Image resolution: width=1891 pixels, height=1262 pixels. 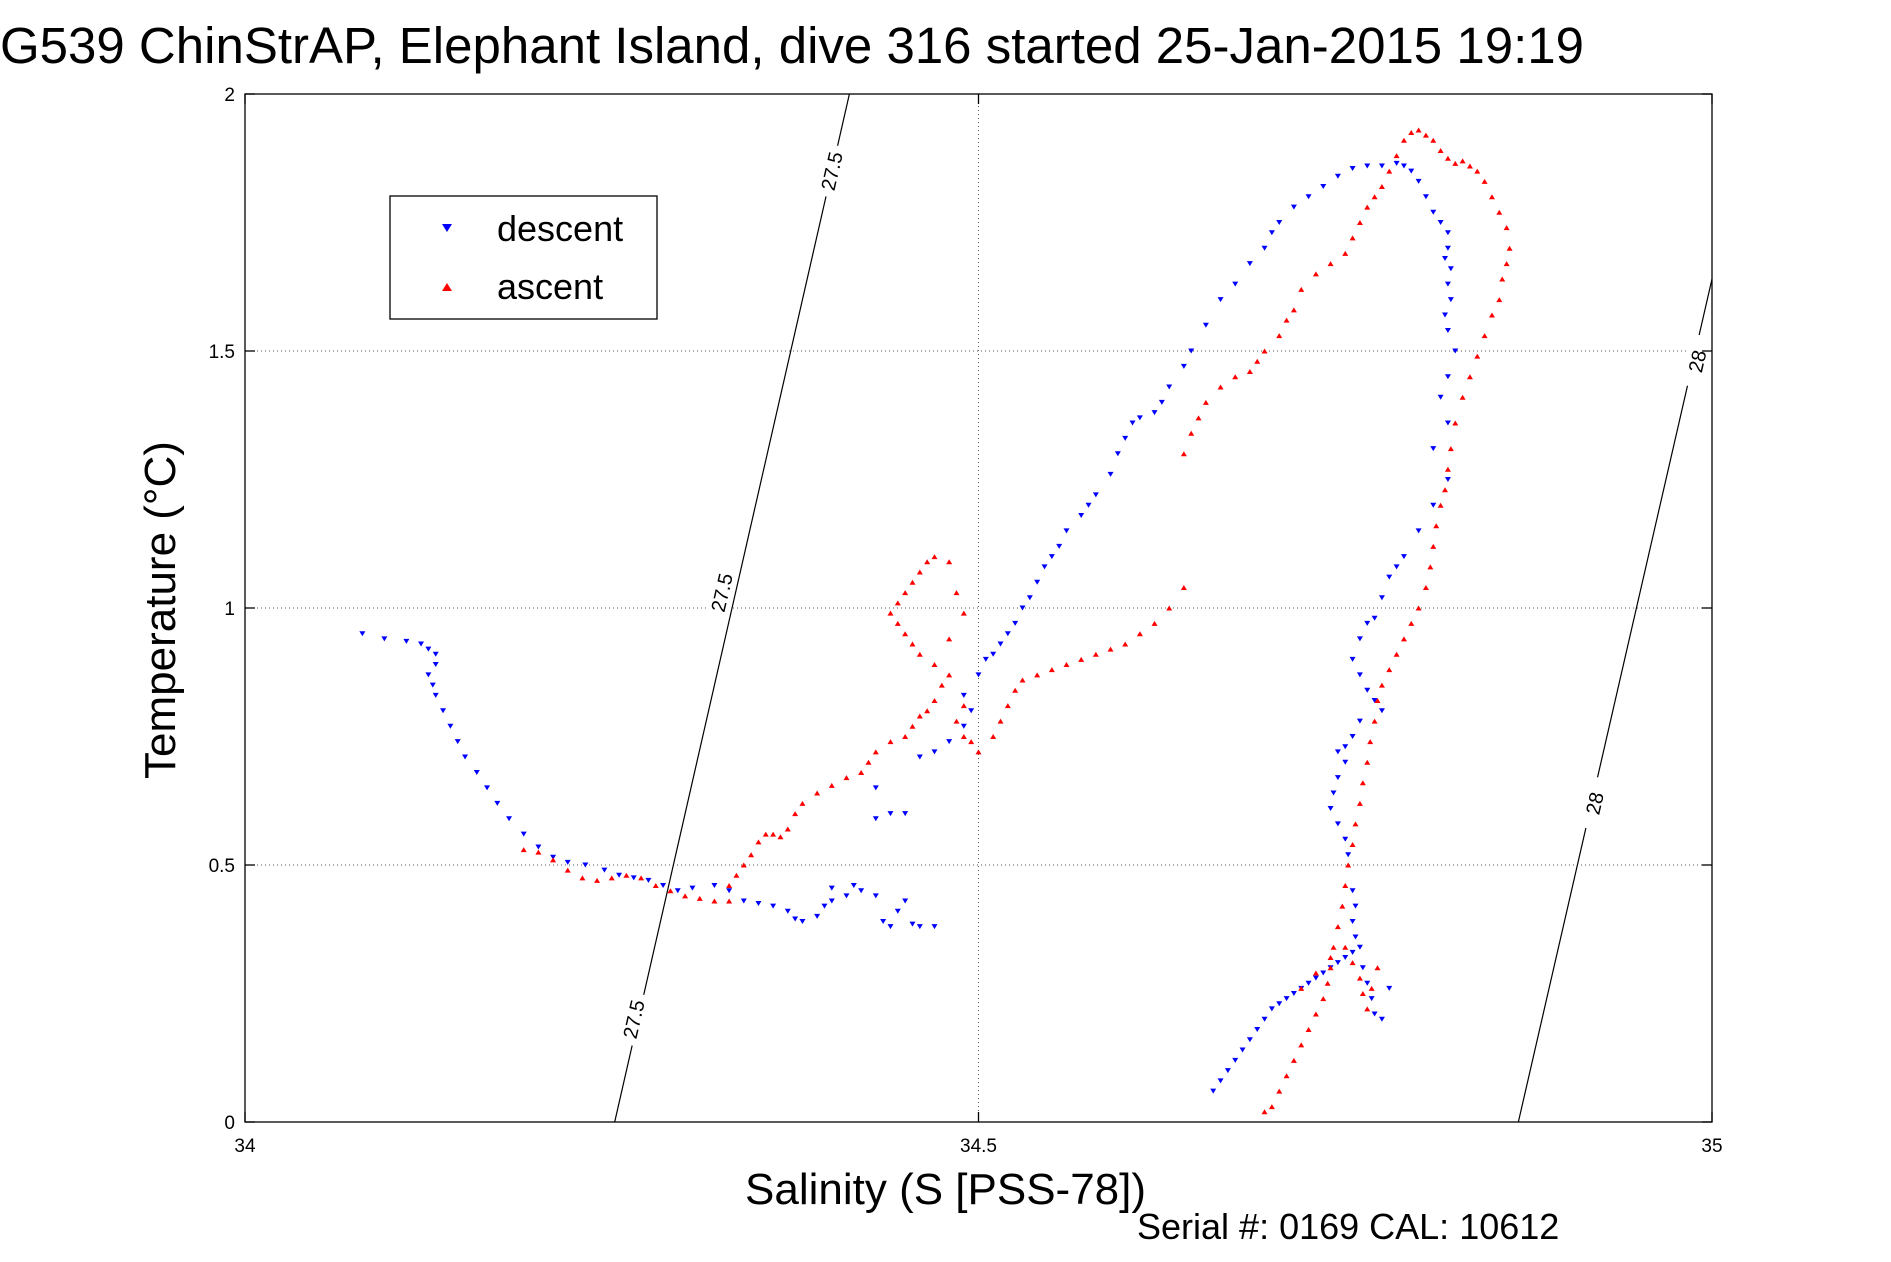 I want to click on x-axis-label: Salinity (S [PSS-78]), so click(x=945, y=1189).